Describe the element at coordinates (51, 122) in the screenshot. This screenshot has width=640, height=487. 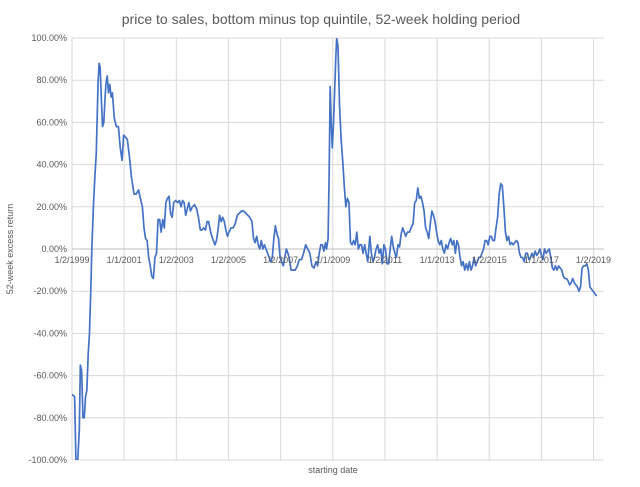
I see `y-tick-label: 60.00%` at that location.